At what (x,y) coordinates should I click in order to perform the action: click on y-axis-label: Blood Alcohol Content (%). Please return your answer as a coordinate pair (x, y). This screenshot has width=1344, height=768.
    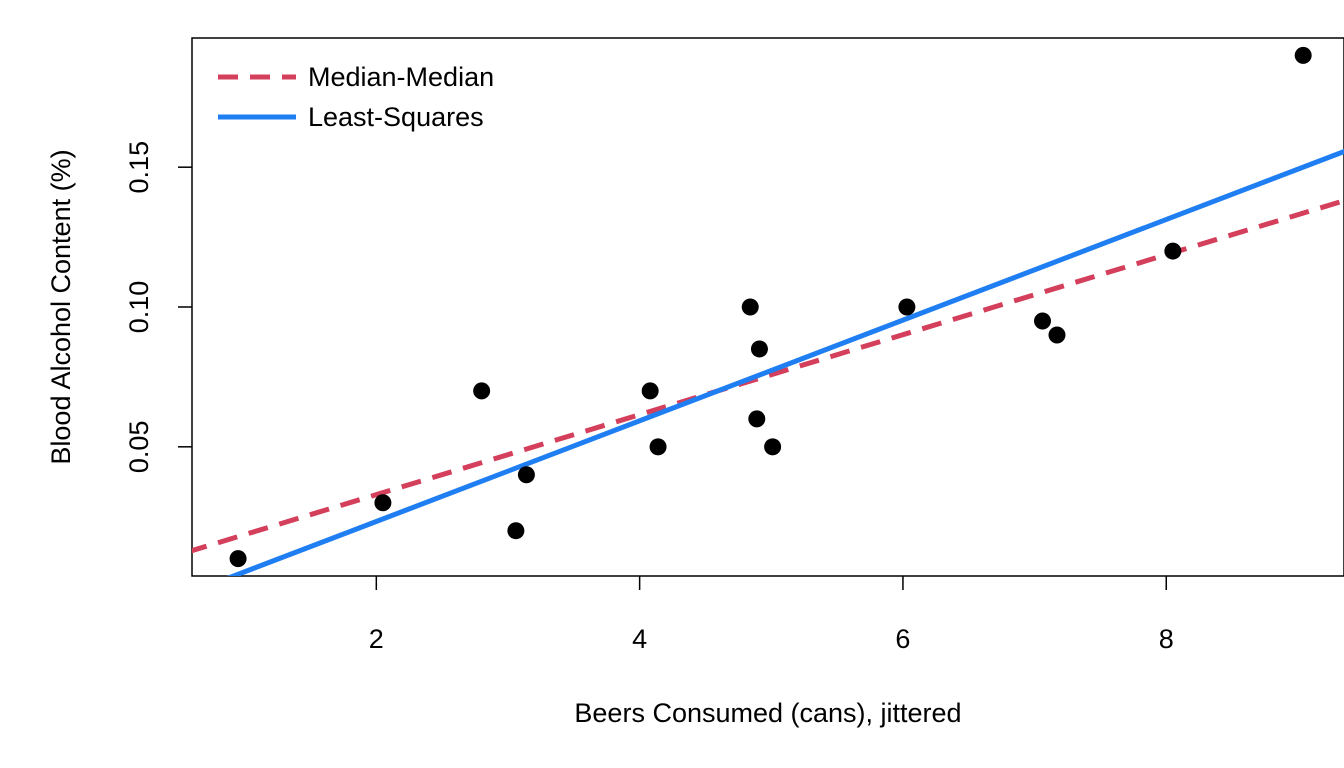
    Looking at the image, I should click on (61, 306).